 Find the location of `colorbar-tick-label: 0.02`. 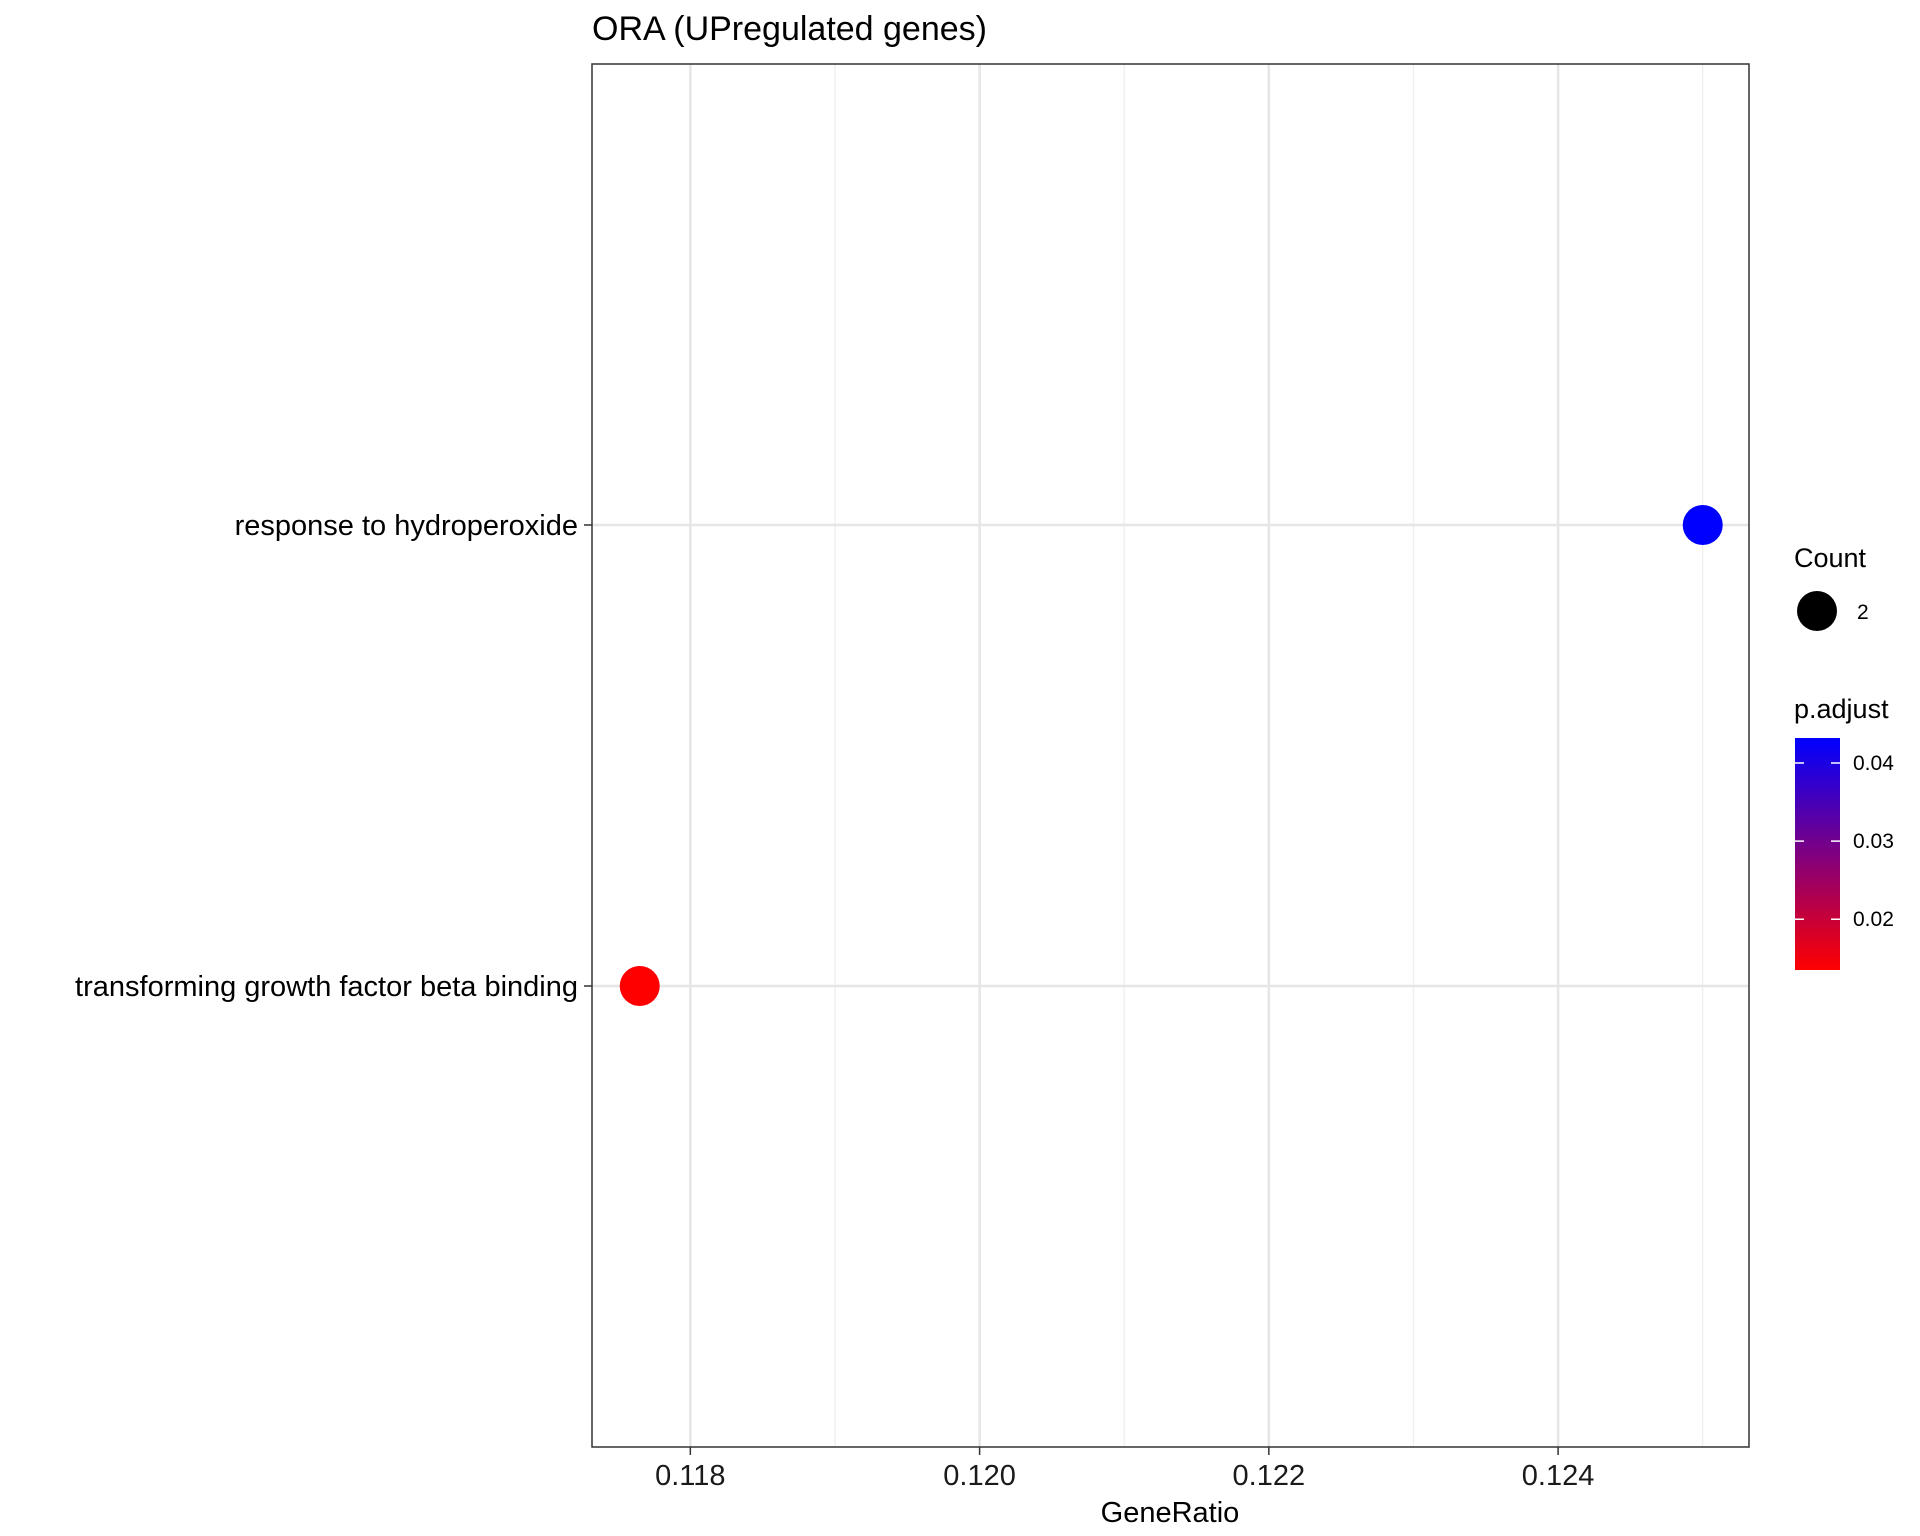

colorbar-tick-label: 0.02 is located at coordinates (1873, 919).